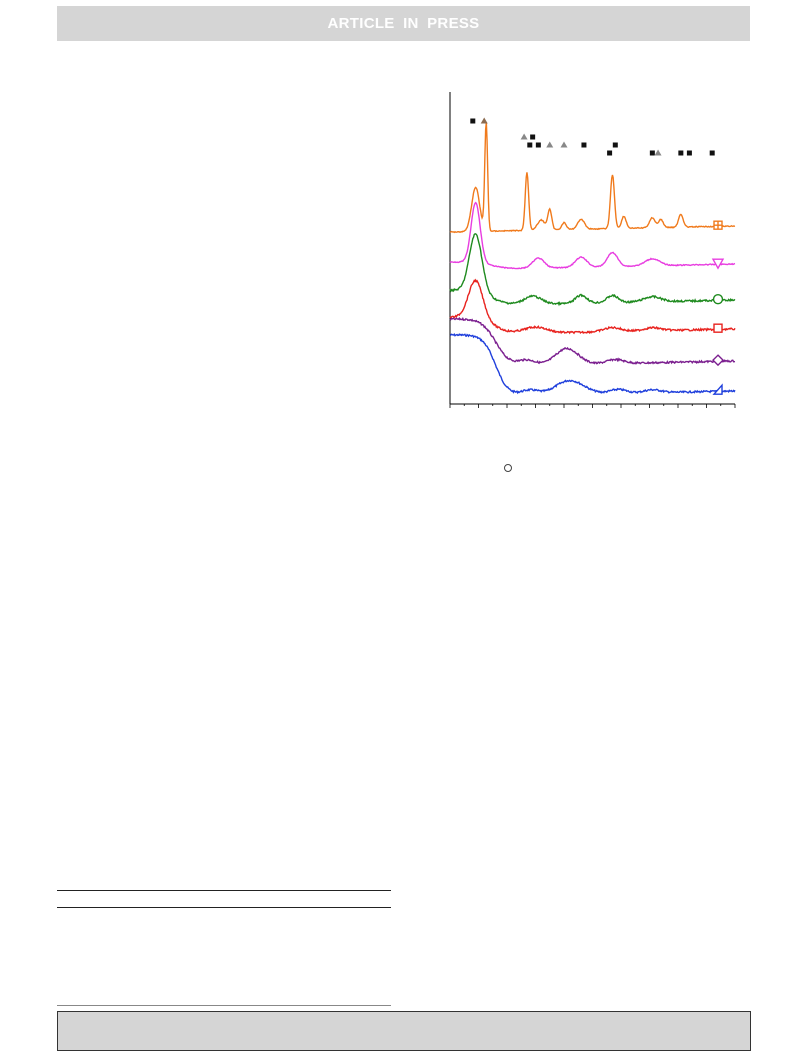  Describe the element at coordinates (224, 907) in the screenshot. I see `table-header-rule` at that location.